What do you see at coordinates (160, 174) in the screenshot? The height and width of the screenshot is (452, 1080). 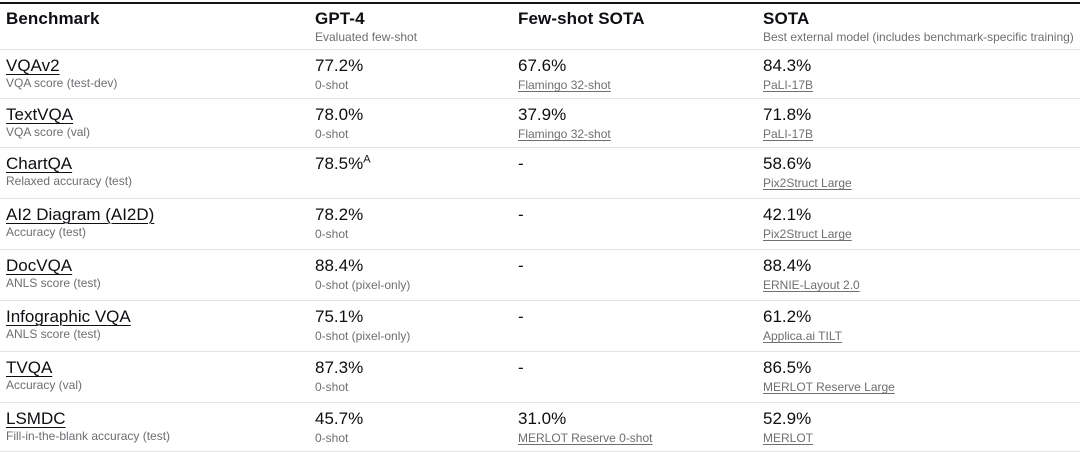 I see `benchmark-cell: ChartQA Relaxed accuracy (test)` at bounding box center [160, 174].